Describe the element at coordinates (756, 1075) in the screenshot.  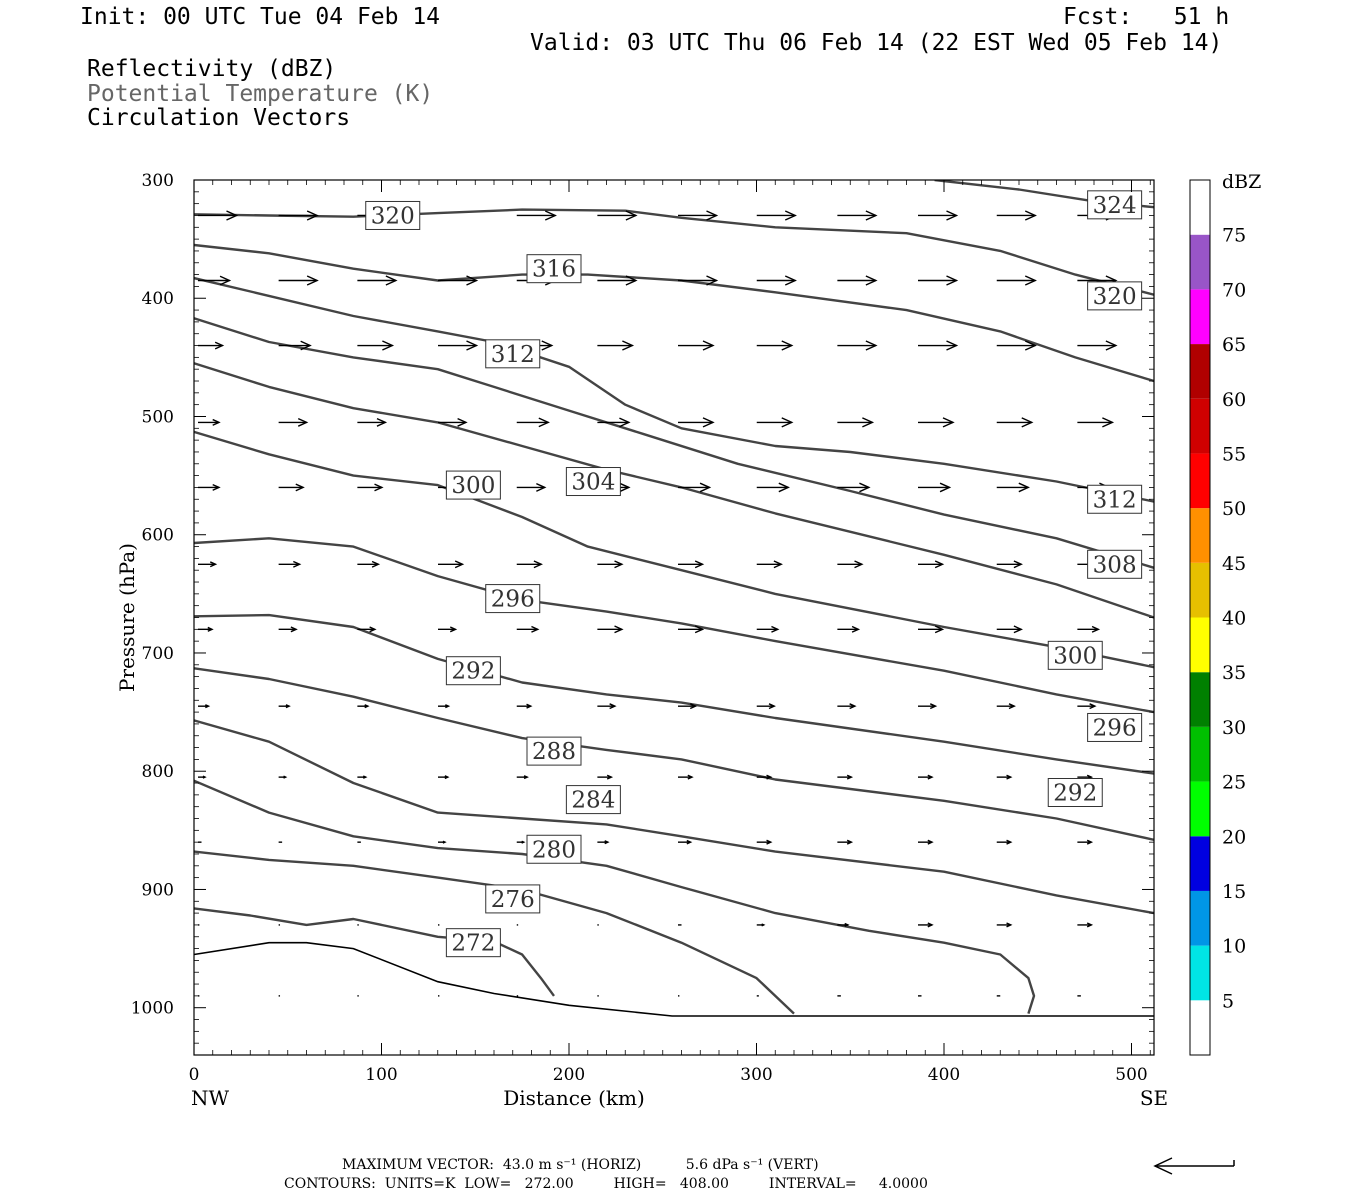
I see `x-tick-label: 300` at that location.